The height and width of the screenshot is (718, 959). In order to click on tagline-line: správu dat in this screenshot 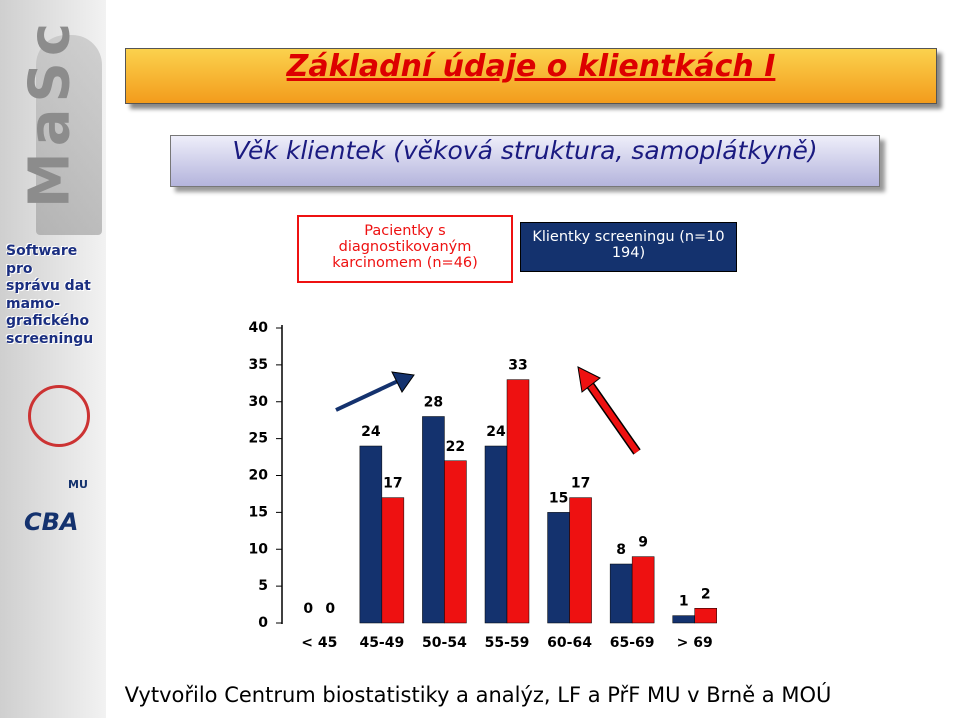, I will do `click(48, 286)`.